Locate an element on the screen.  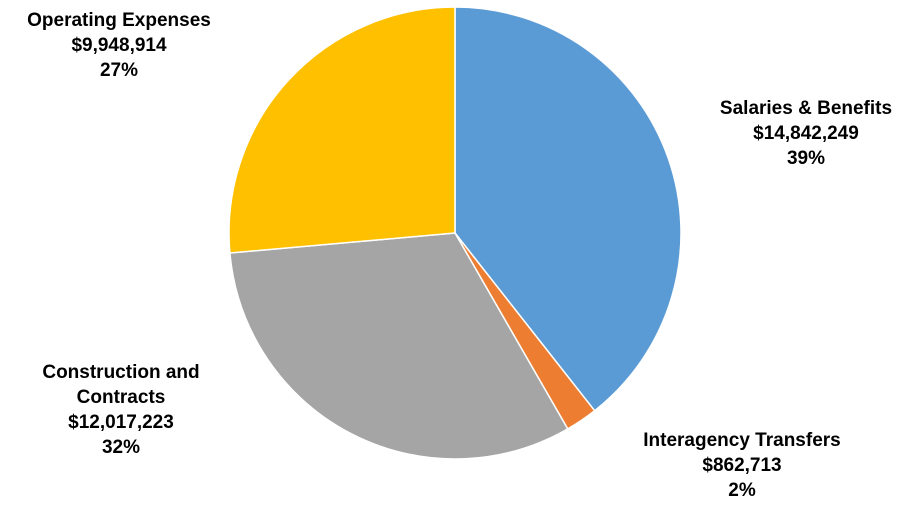
label-salaries-benefits: Salaries & Benefits $14,842,249 39% is located at coordinates (798, 133).